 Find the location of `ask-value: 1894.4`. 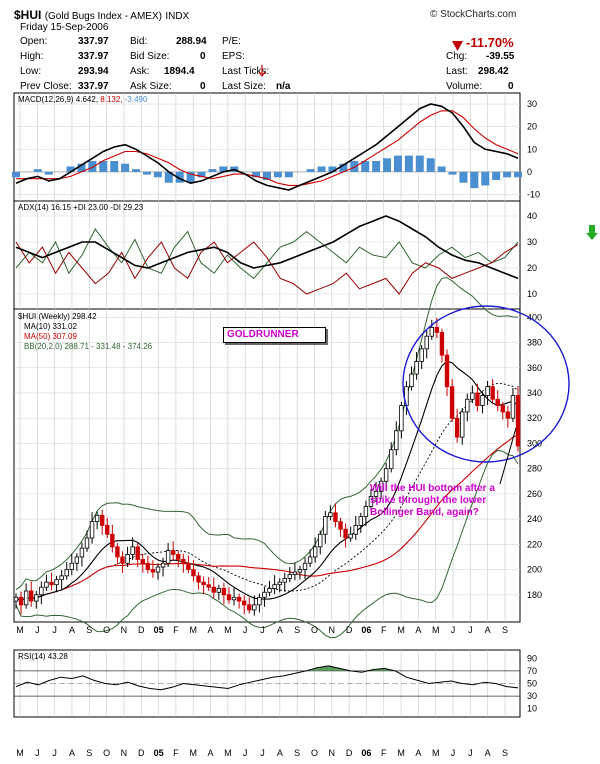

ask-value: 1894.4 is located at coordinates (179, 71).